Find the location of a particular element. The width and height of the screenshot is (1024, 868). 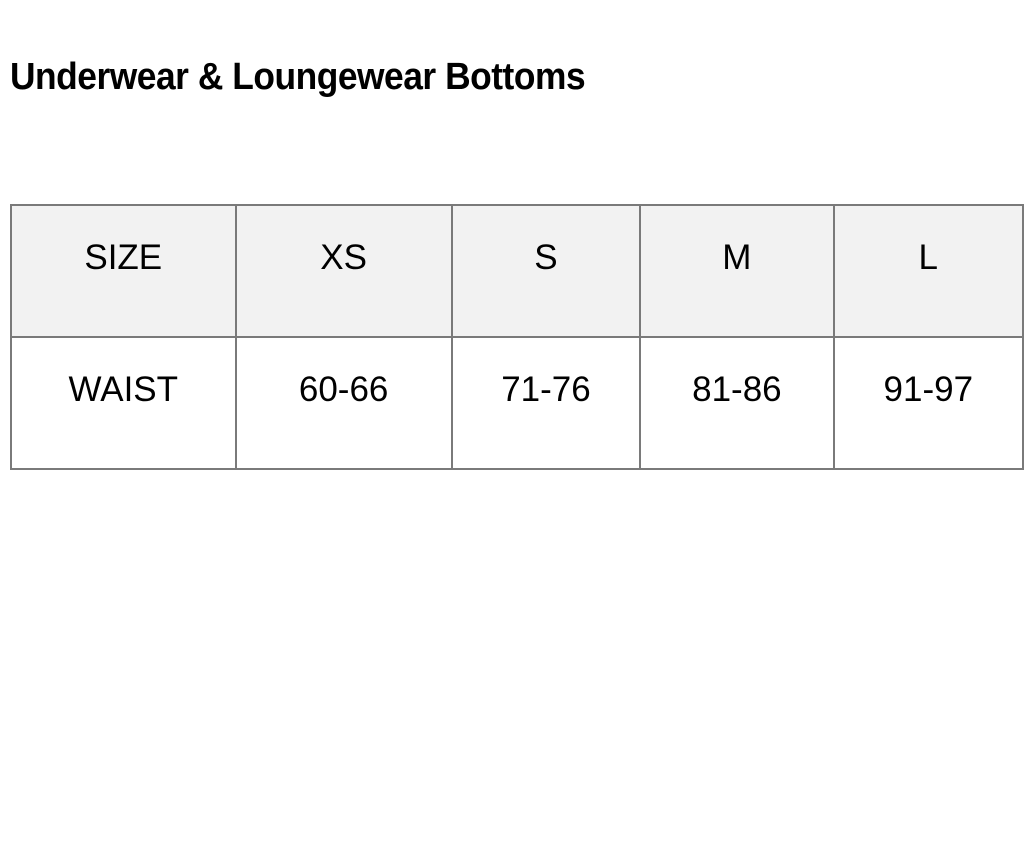

row-label-cell: WAIST is located at coordinates (123, 403).